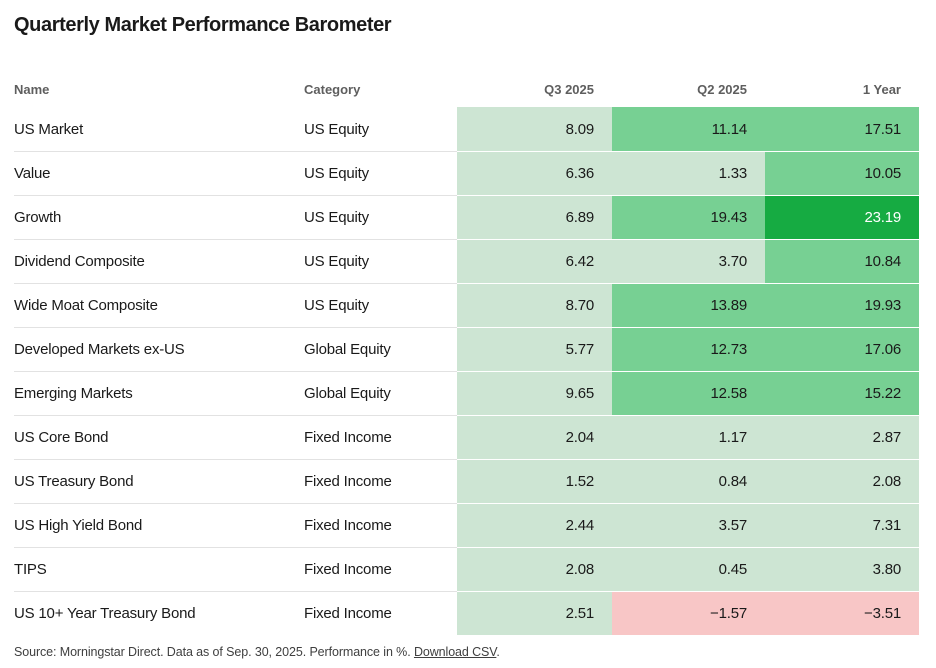  What do you see at coordinates (534, 217) in the screenshot?
I see `cell-q3-2025: 6.89` at bounding box center [534, 217].